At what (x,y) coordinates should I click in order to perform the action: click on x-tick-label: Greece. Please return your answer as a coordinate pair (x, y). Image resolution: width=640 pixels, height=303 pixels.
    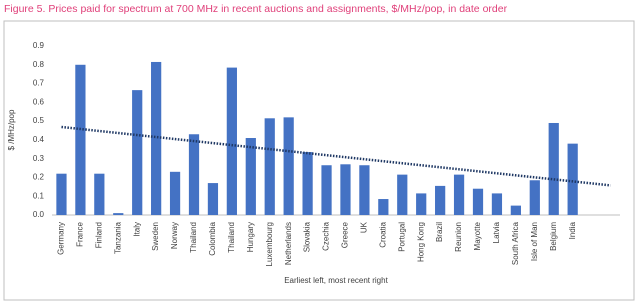
    Looking at the image, I should click on (345, 234).